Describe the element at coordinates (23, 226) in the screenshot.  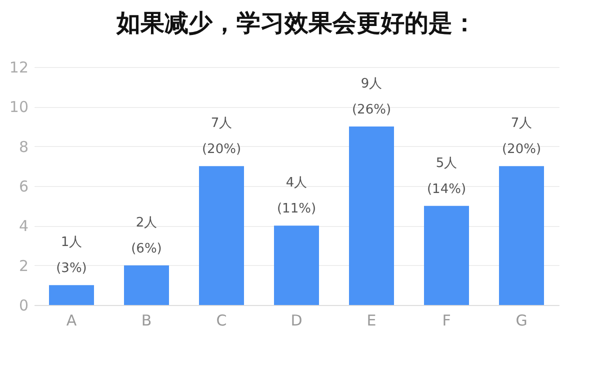
I see `y-tick-label: 4` at that location.